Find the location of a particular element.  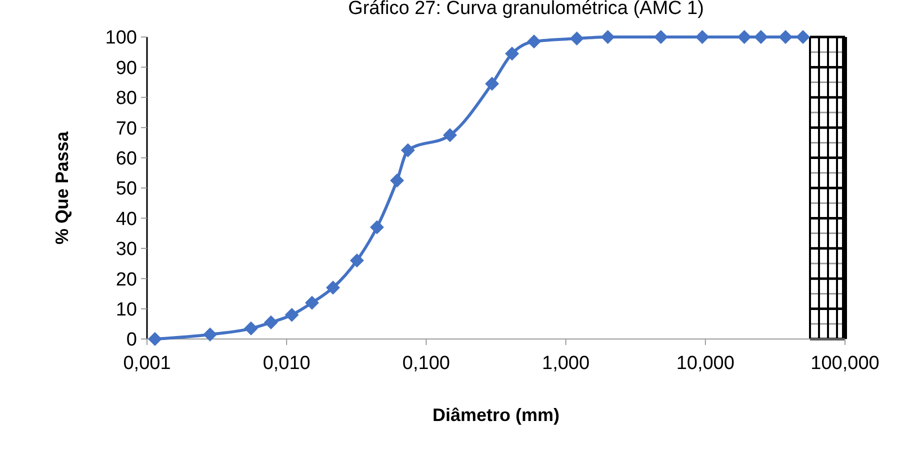

y-tick-label: 10 is located at coordinates (126, 309).